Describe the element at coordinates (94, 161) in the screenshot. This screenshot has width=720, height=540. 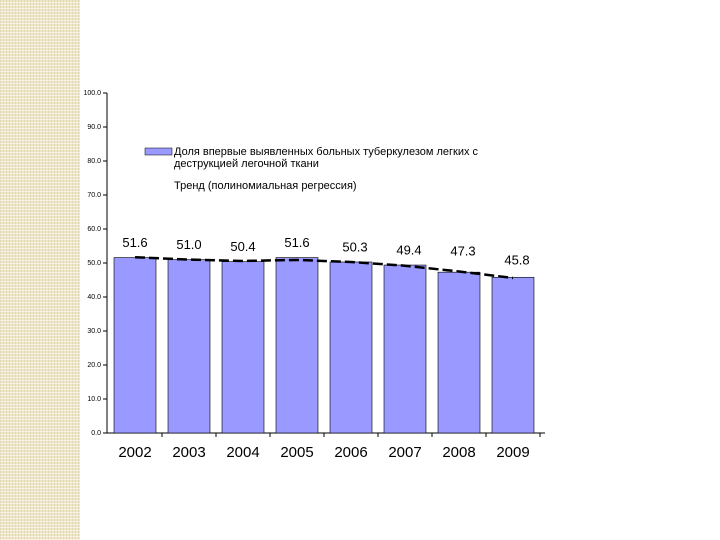
I see `y-tick-label: 80.0` at that location.